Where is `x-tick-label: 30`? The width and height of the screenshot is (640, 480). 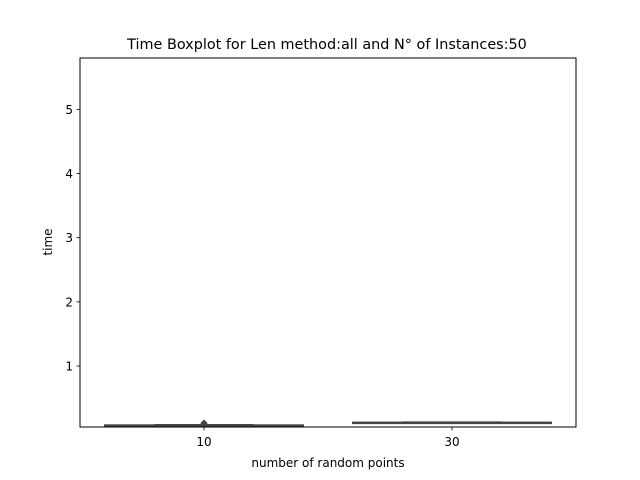 x-tick-label: 30 is located at coordinates (451, 442).